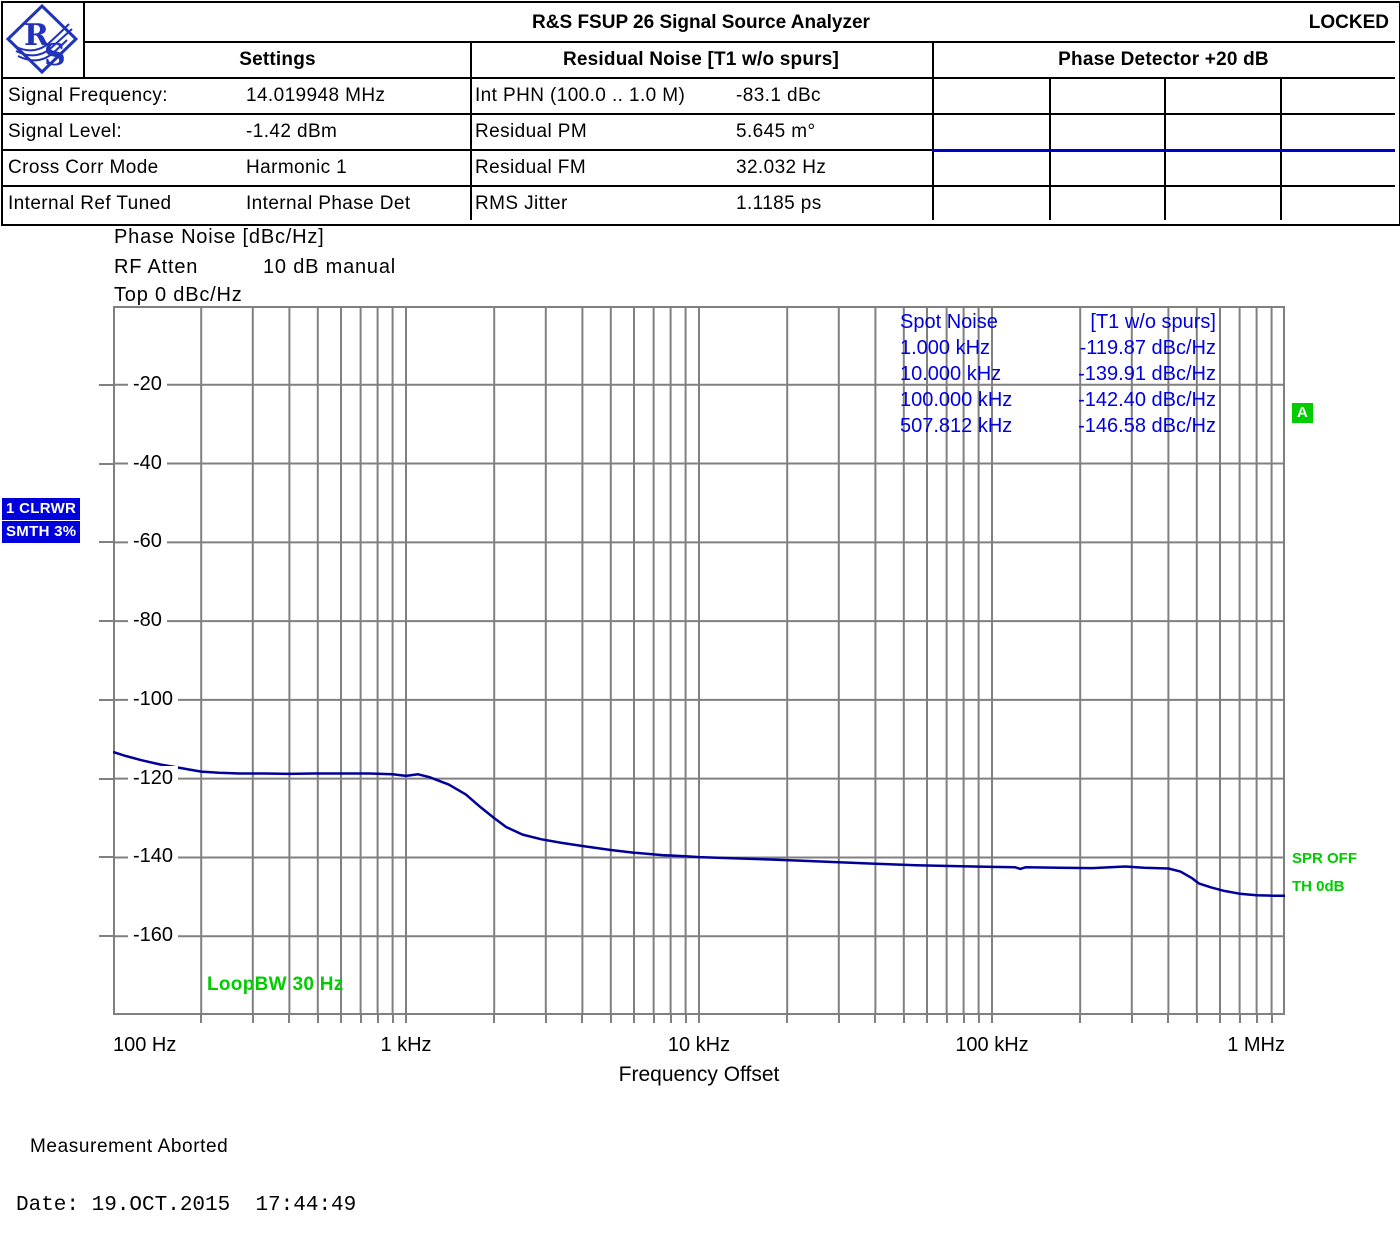  What do you see at coordinates (1163, 59) in the screenshot?
I see `section-phase-detector: Phase Detector +20 dB` at bounding box center [1163, 59].